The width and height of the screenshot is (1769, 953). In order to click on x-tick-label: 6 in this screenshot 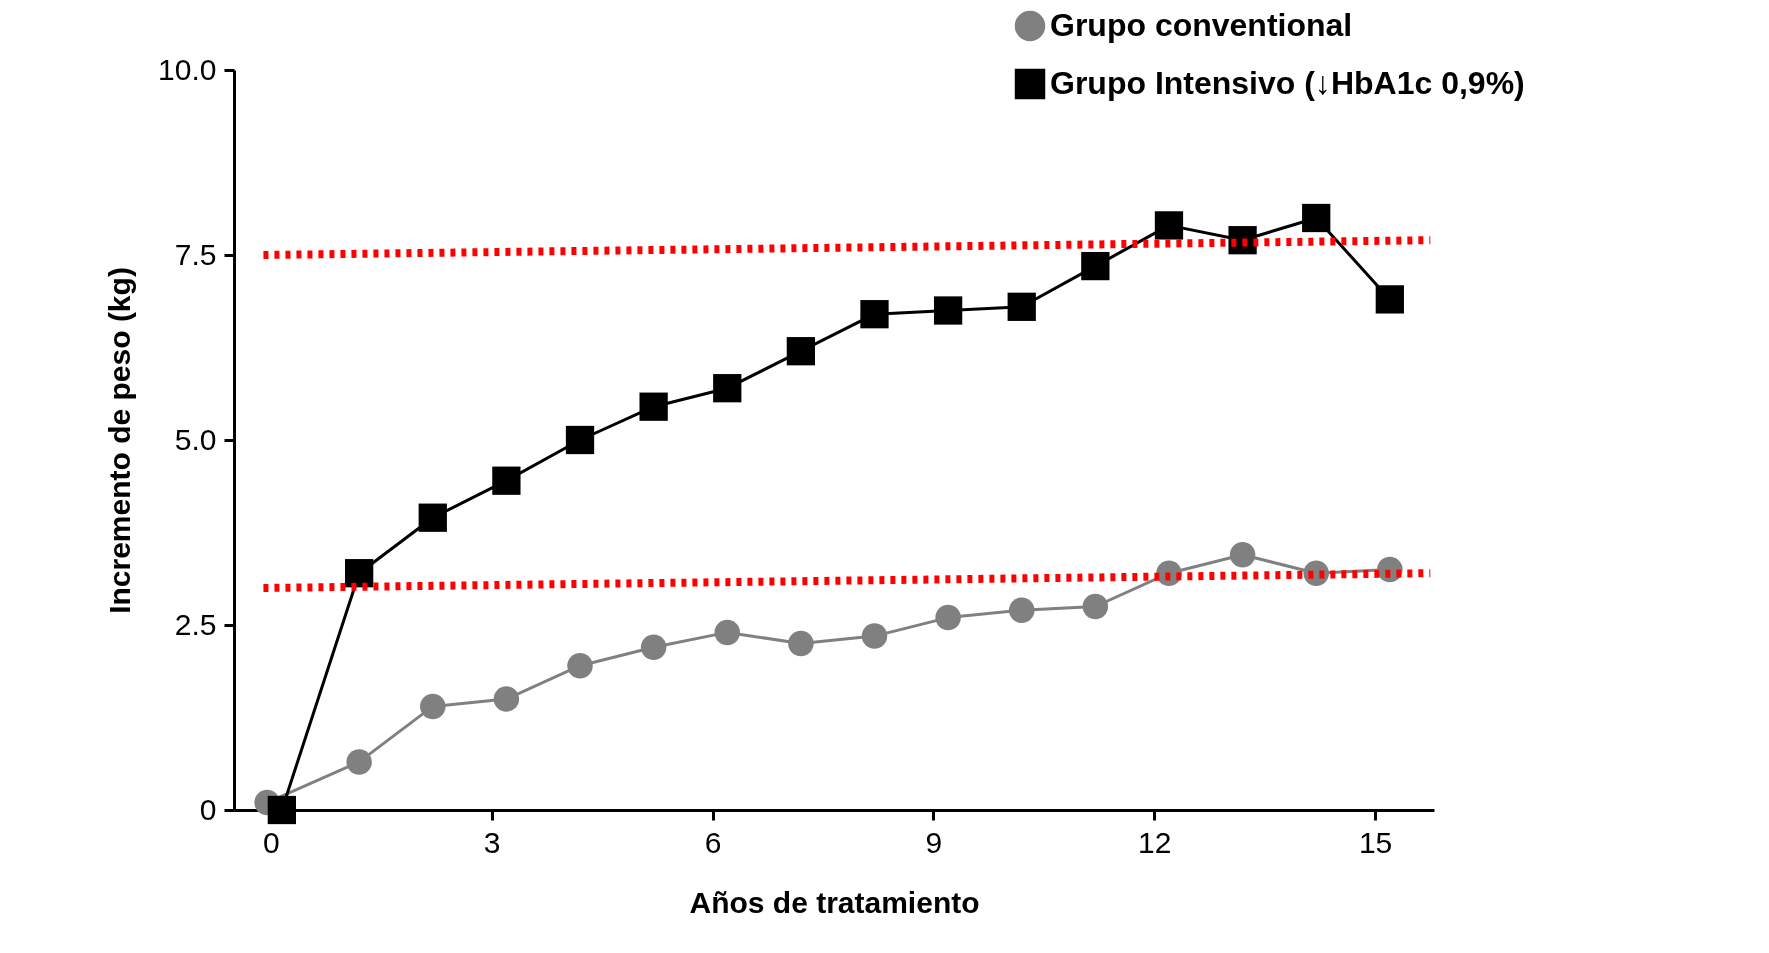, I will do `click(713, 842)`.